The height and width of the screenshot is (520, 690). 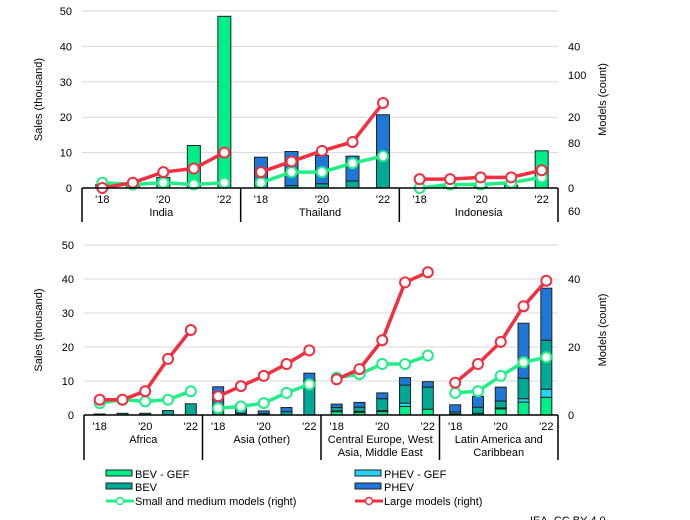 I want to click on legend-marker, so click(x=120, y=501).